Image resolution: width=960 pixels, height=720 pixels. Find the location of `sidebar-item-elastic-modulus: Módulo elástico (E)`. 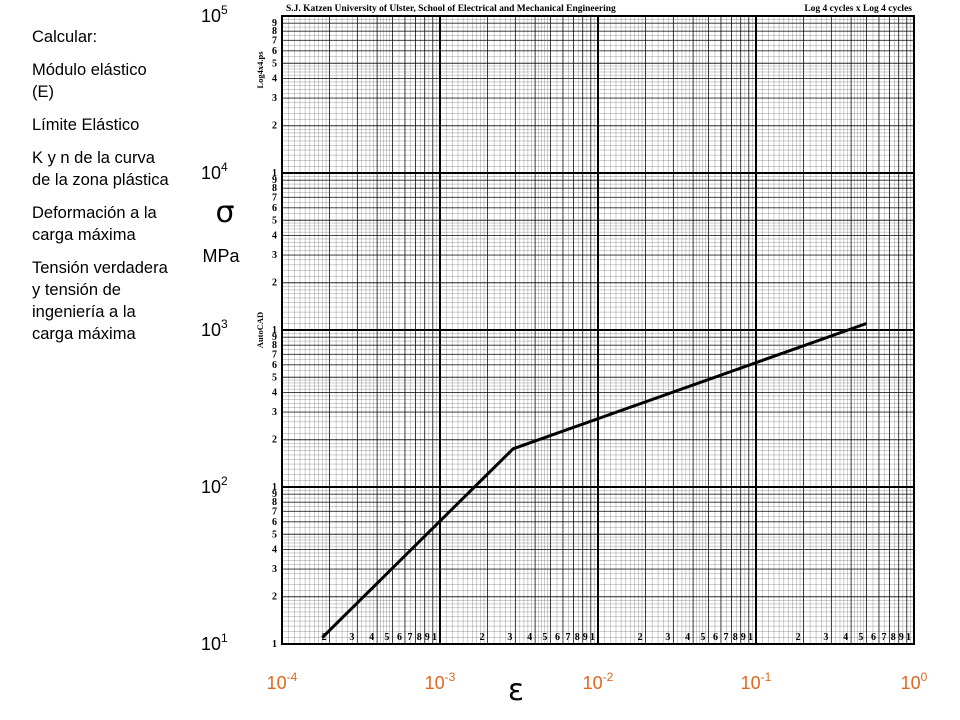

sidebar-item-elastic-modulus: Módulo elástico (E) is located at coordinates (89, 81).